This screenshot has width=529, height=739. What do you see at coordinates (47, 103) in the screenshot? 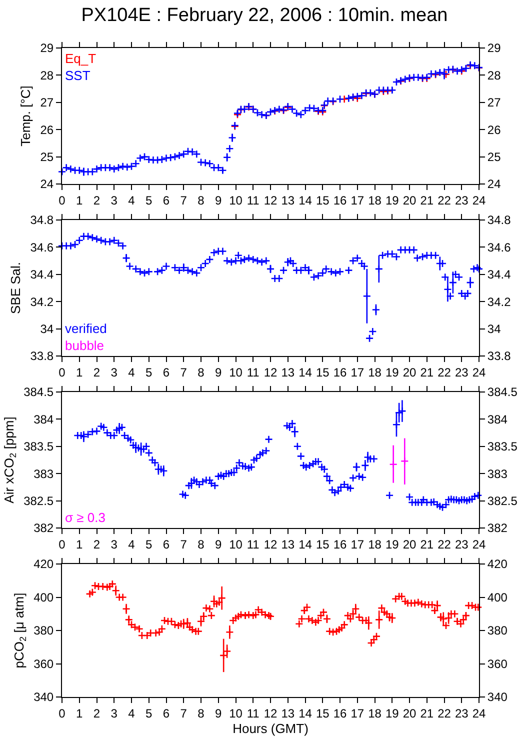
I see `y-tick-label: 27` at bounding box center [47, 103].